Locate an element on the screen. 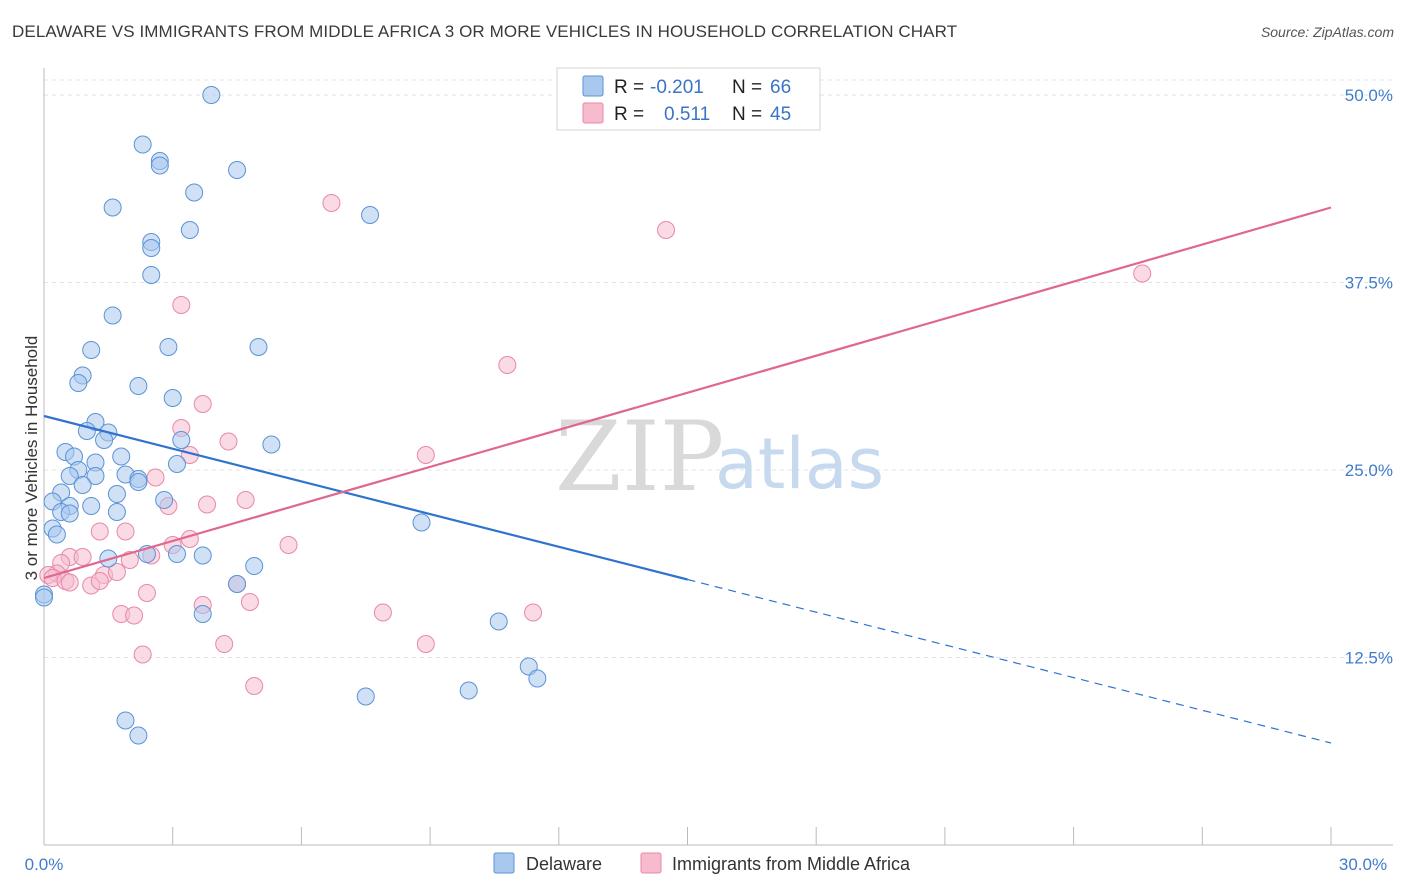 This screenshot has height=892, width=1406. y-axis-label: 3 or more Vehicles in Household is located at coordinates (31, 458).